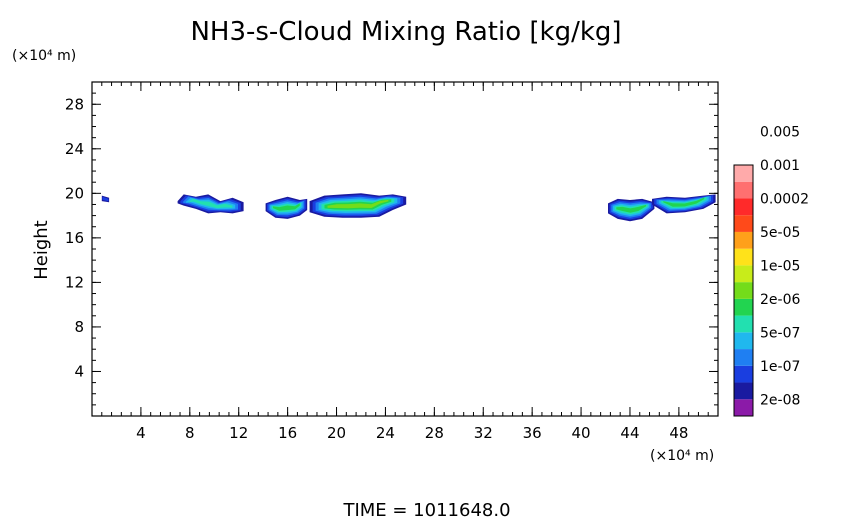  Describe the element at coordinates (336, 433) in the screenshot. I see `x-tick-label: 20` at that location.